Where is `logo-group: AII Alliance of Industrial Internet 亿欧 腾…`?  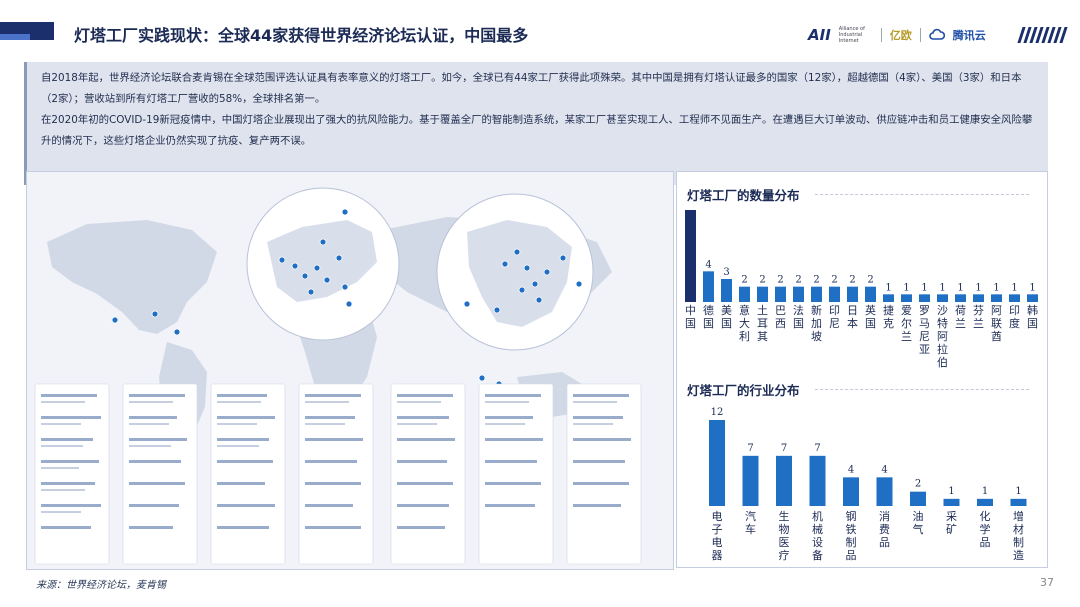 logo-group: AII Alliance of Industrial Internet 亿欧 腾… is located at coordinates (897, 35).